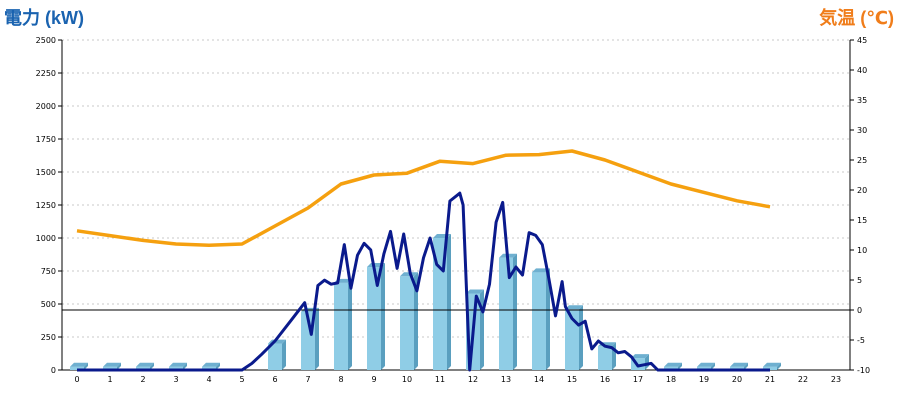  Describe the element at coordinates (862, 70) in the screenshot. I see `right-tick-label: 40` at that location.